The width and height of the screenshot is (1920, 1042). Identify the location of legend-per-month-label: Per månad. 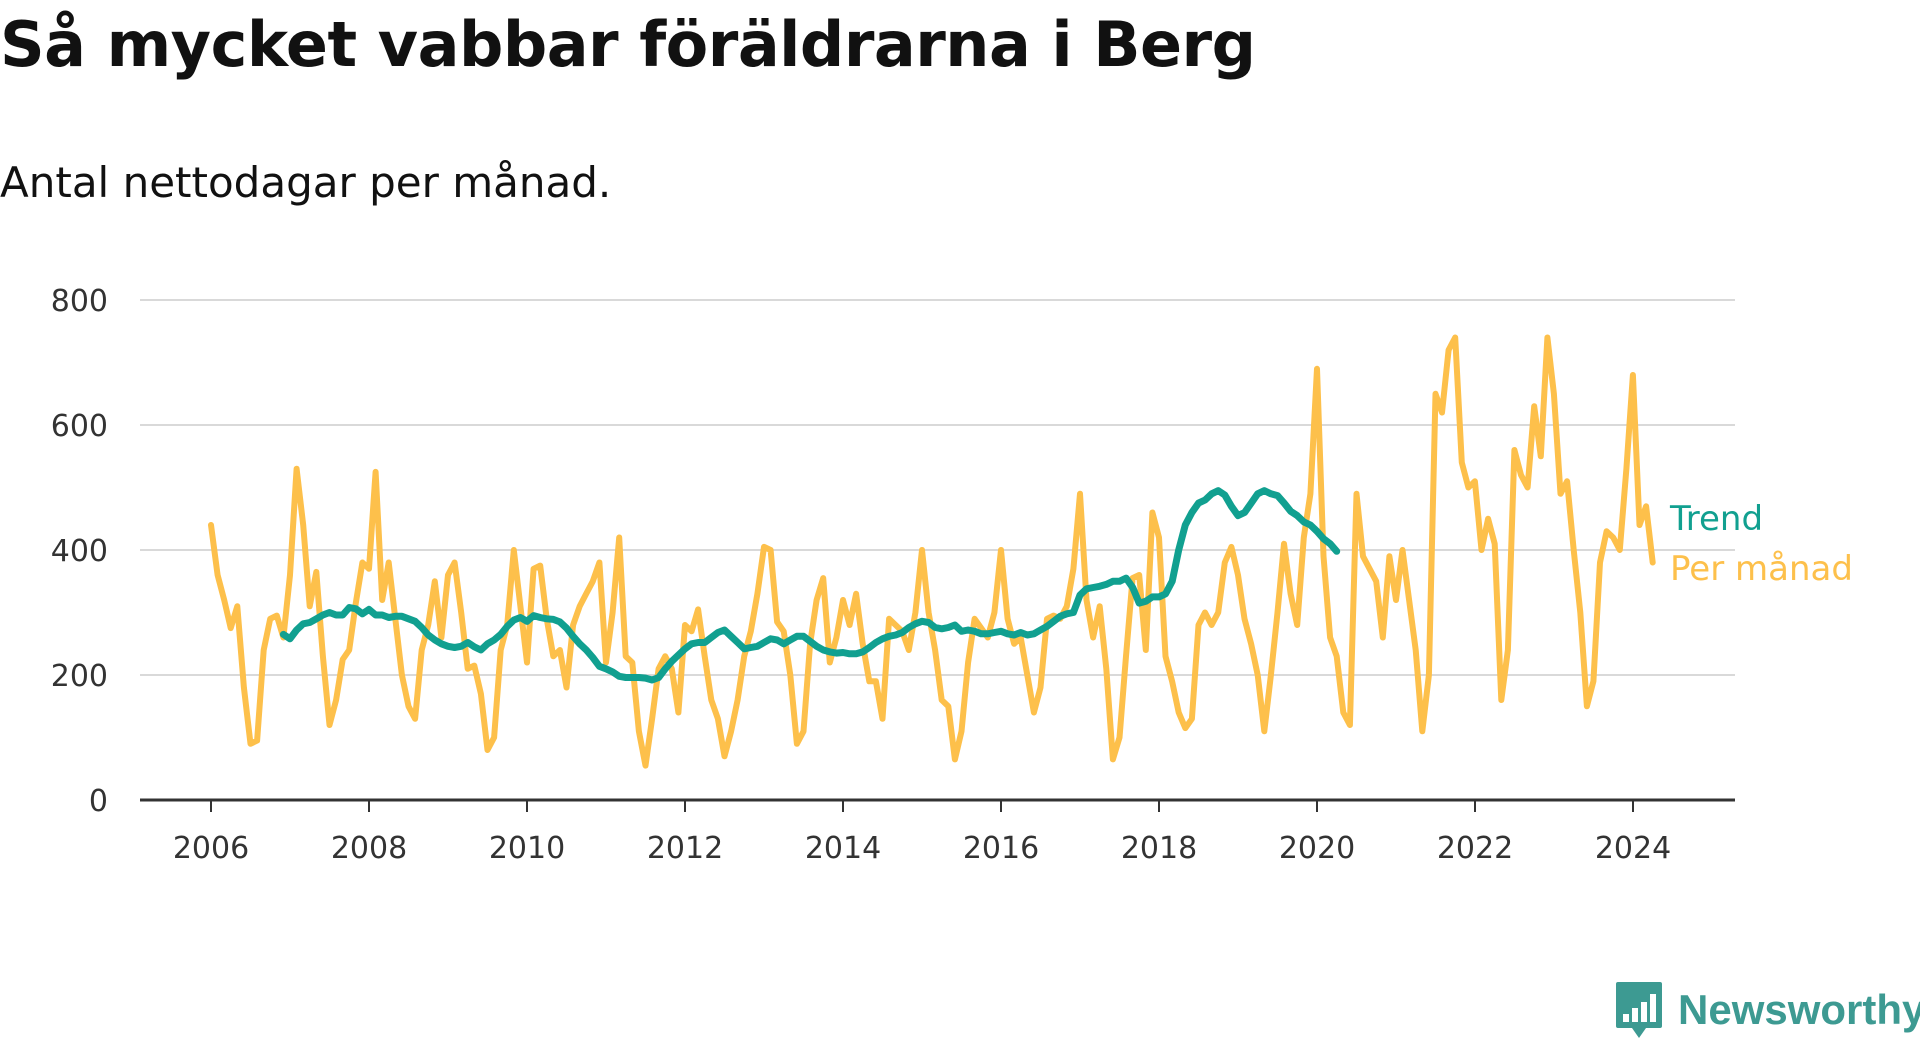
(1761, 569).